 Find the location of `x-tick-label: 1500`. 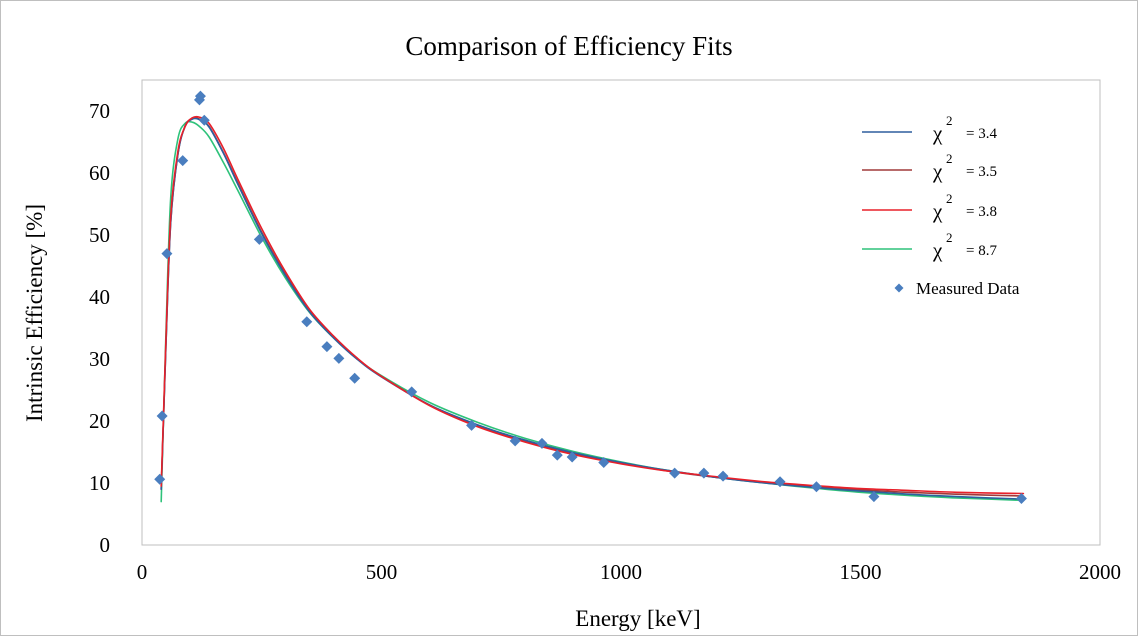

x-tick-label: 1500 is located at coordinates (861, 572).